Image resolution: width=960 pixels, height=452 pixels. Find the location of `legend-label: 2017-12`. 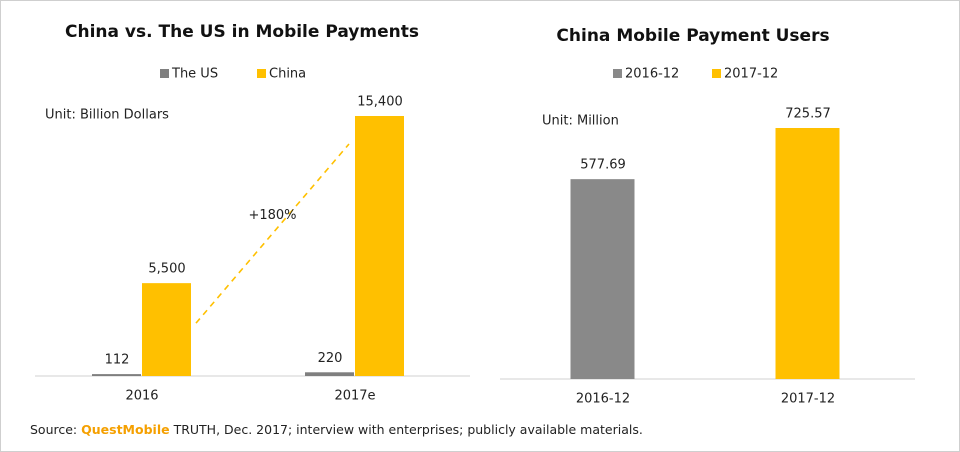

legend-label: 2017-12 is located at coordinates (751, 74).